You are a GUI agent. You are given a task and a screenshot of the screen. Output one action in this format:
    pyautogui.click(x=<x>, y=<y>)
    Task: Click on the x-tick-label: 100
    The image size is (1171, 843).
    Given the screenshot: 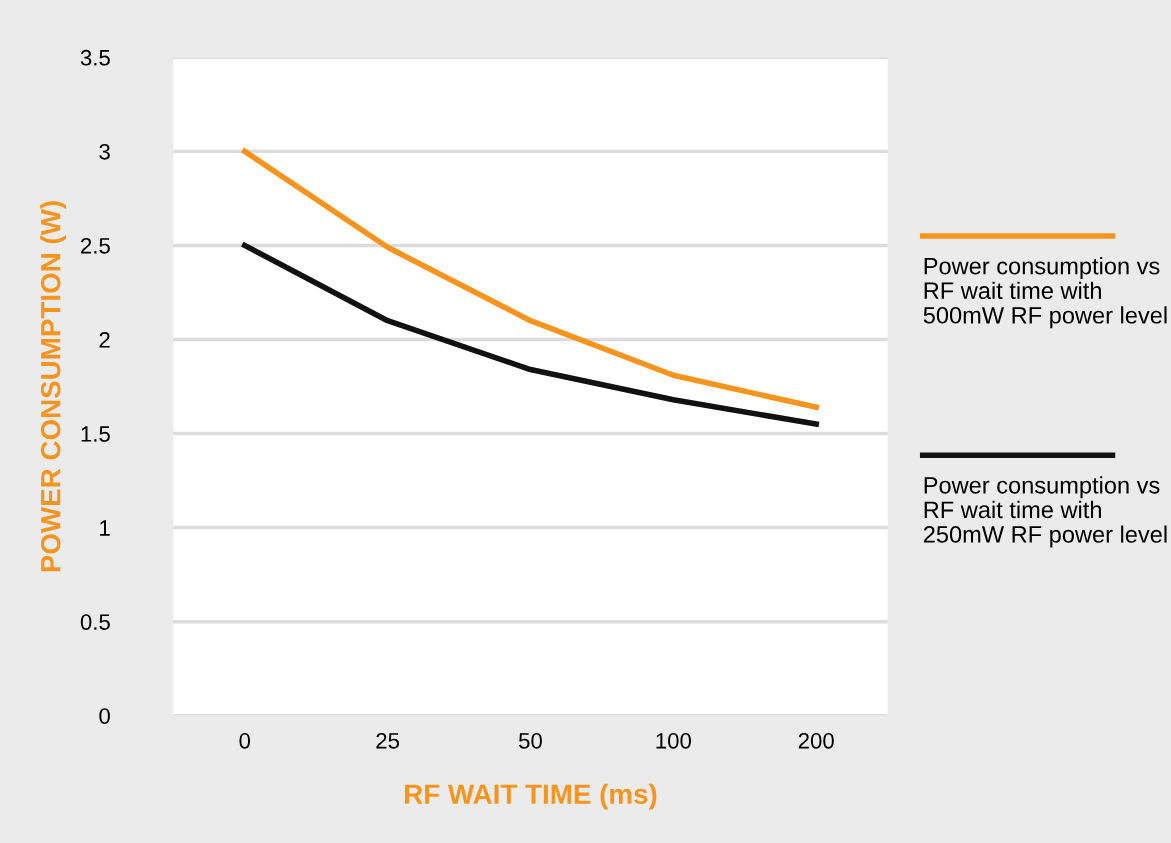 What is the action you would take?
    pyautogui.click(x=673, y=740)
    